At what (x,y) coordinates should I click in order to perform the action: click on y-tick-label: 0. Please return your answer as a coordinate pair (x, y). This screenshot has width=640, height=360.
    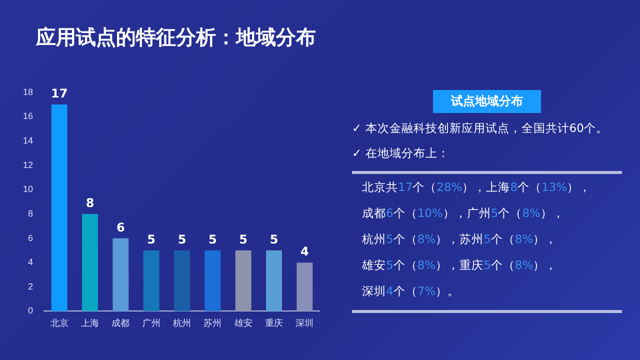
    Looking at the image, I should click on (31, 311).